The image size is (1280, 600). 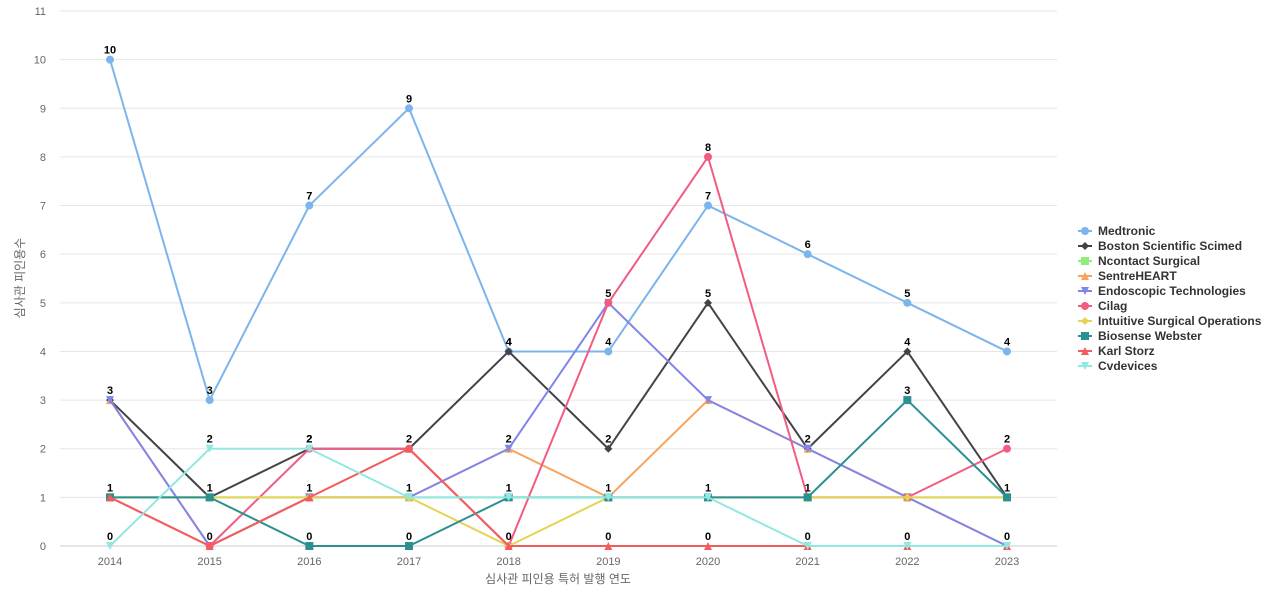 What do you see at coordinates (20, 278) in the screenshot?
I see `y-axis-title: 심사관 피인용수` at bounding box center [20, 278].